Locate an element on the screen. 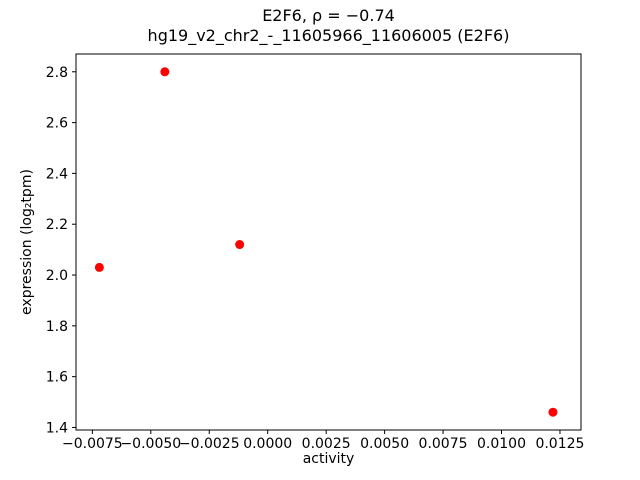 The height and width of the screenshot is (480, 640). y-tick-label: 2.8 is located at coordinates (57, 73).